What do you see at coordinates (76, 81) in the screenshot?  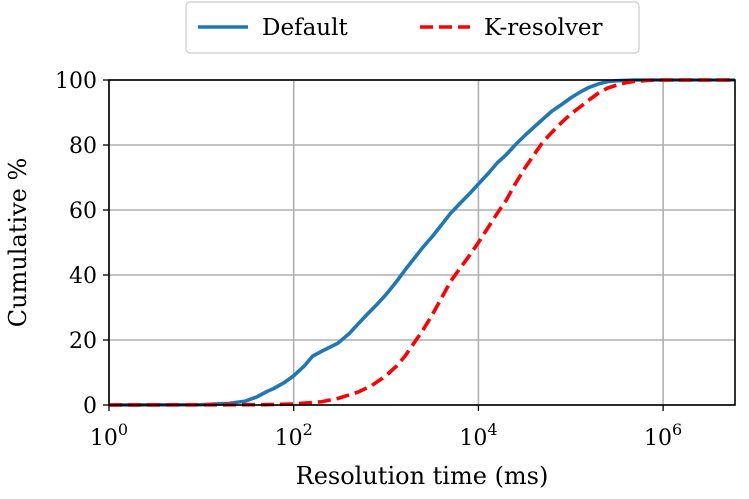 I see `y-tick-label: 100` at bounding box center [76, 81].